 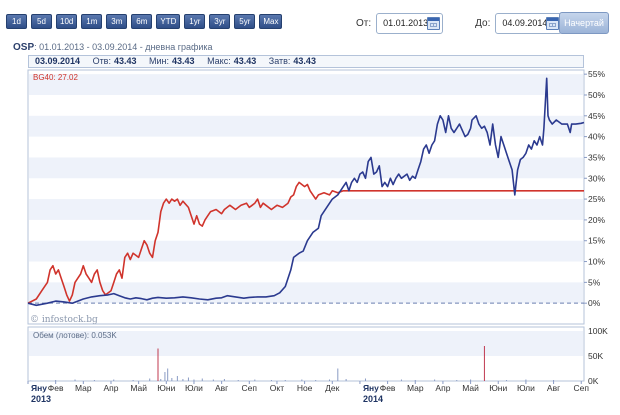 What do you see at coordinates (596, 137) in the screenshot?
I see `y-tick-label: 40%` at bounding box center [596, 137].